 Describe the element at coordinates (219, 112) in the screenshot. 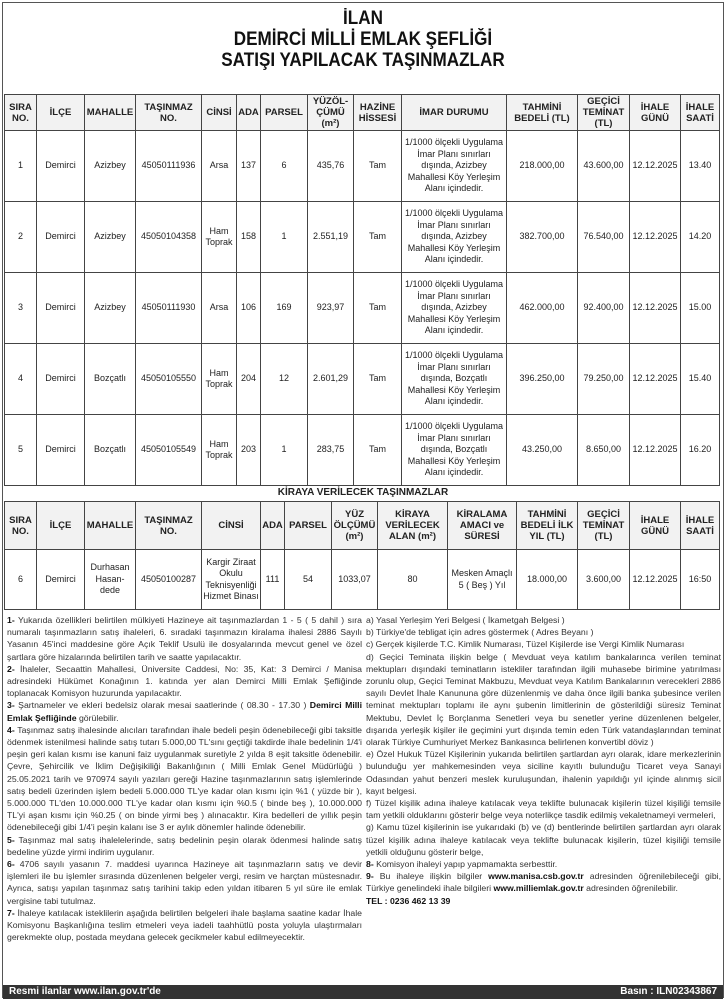

I see `column-header: CİNSİ` at that location.